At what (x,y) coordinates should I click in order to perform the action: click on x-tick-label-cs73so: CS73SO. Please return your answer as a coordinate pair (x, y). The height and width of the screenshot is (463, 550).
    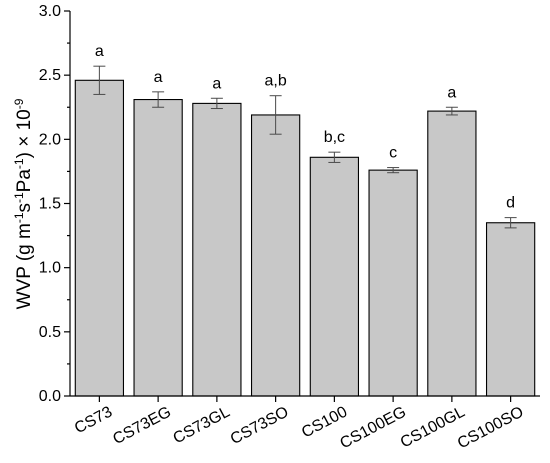
    Looking at the image, I should click on (260, 426).